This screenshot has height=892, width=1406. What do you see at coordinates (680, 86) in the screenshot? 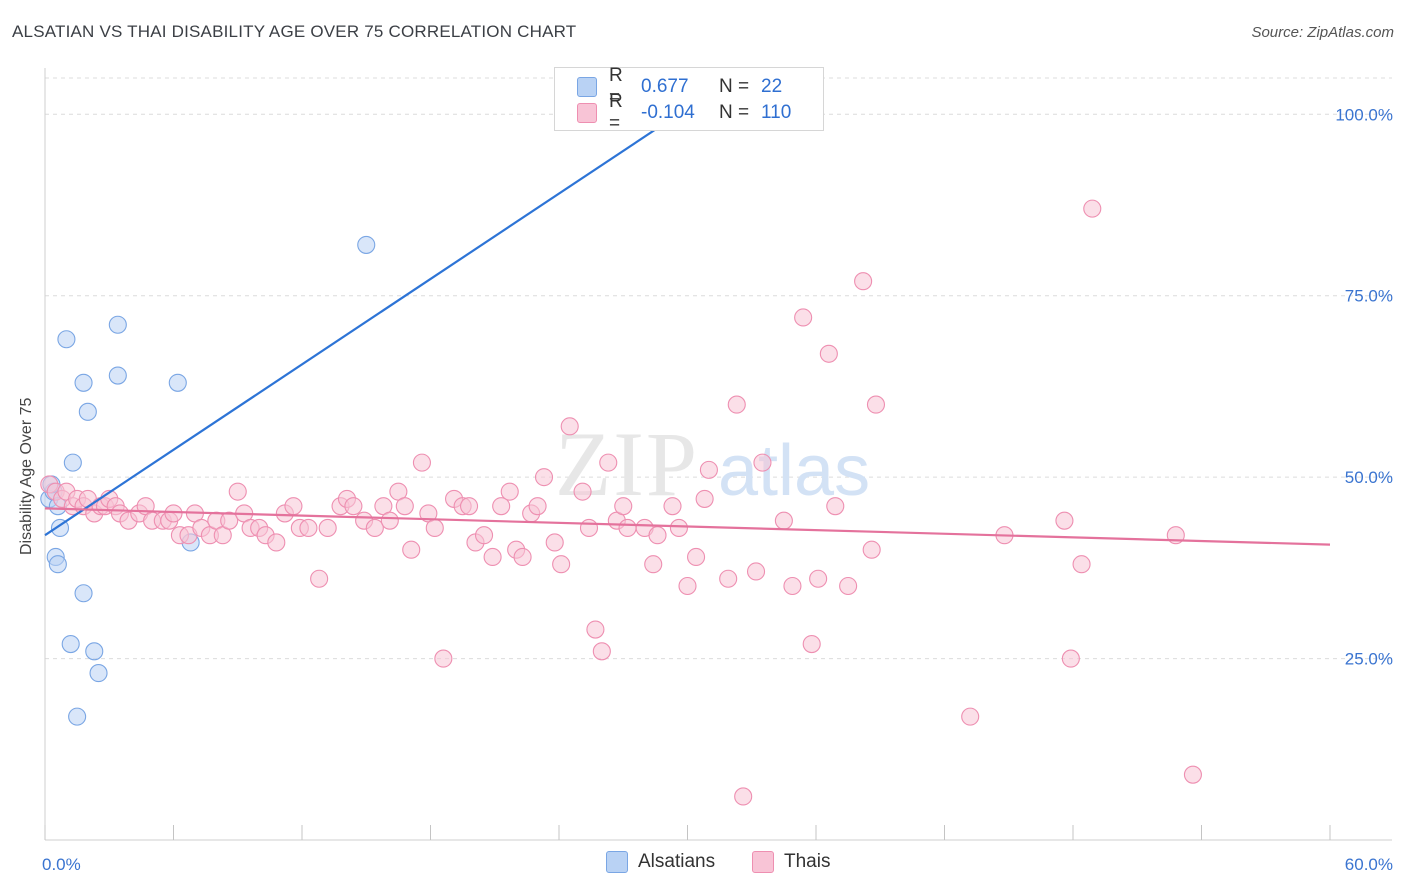
I see `legend-row-alsatians: R = 0.677 N = 22` at bounding box center [680, 86].